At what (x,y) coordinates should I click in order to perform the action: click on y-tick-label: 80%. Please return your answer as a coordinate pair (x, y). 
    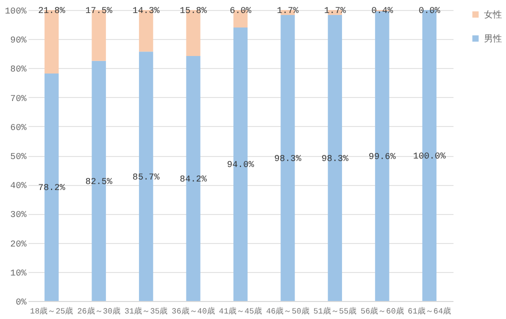
    Looking at the image, I should click on (19, 69).